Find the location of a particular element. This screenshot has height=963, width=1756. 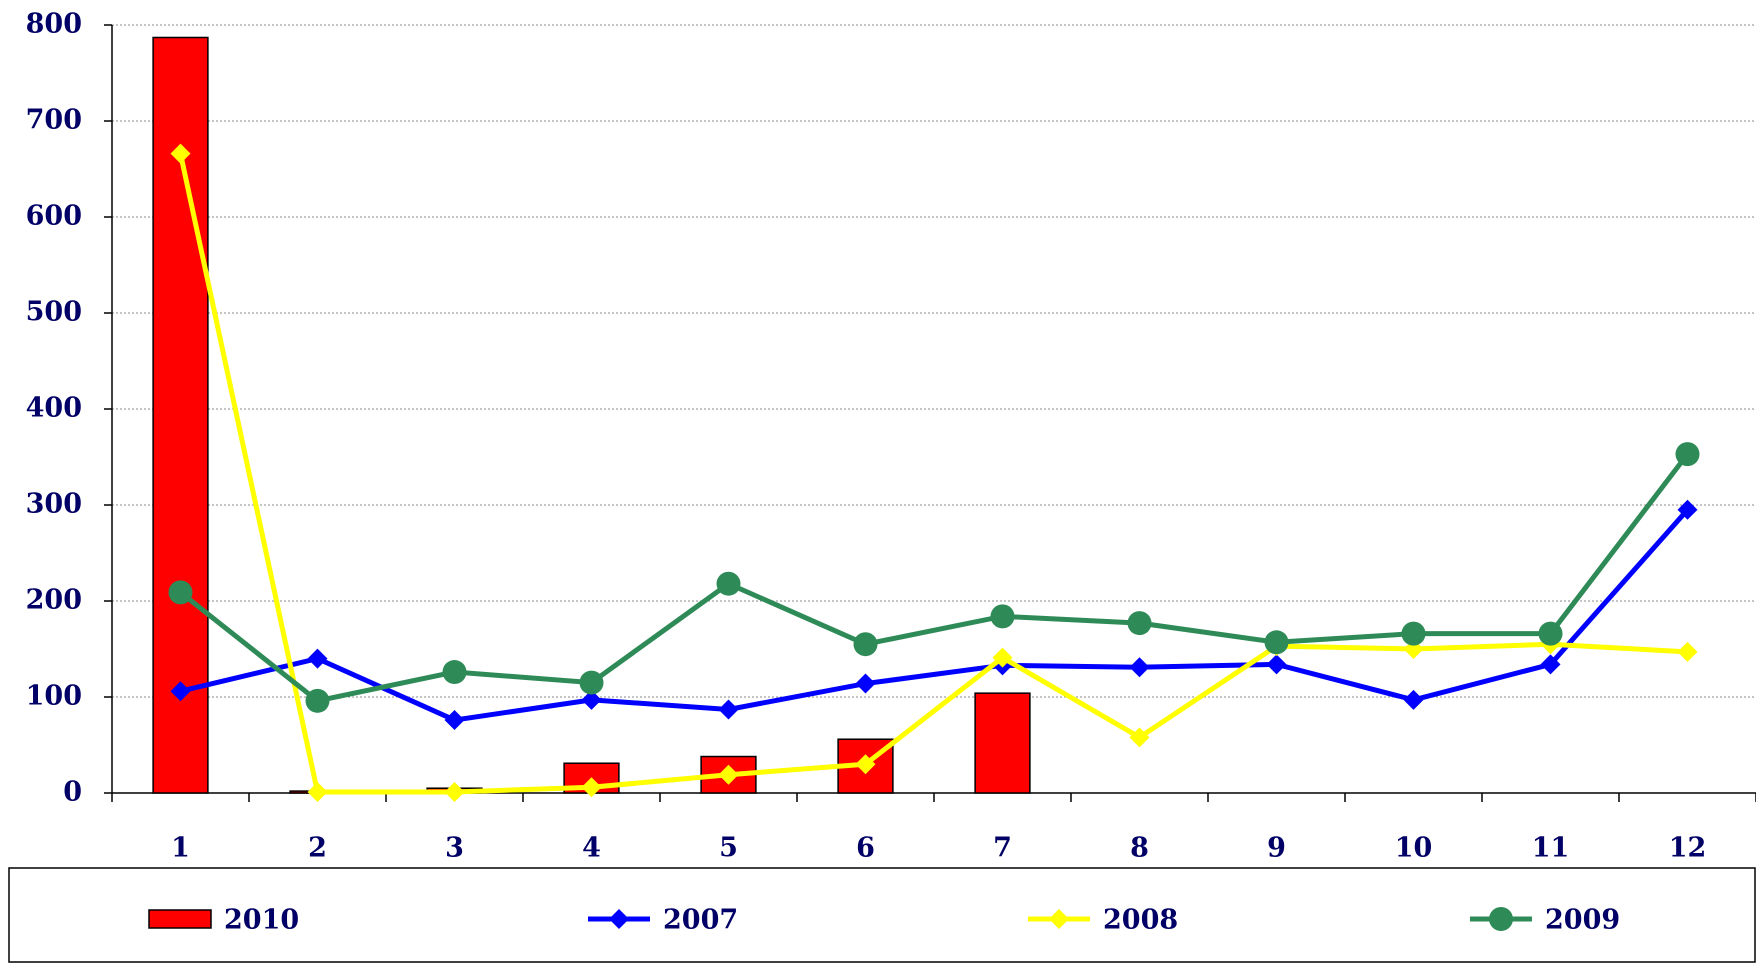

y-tick-label: 700 is located at coordinates (54, 120).